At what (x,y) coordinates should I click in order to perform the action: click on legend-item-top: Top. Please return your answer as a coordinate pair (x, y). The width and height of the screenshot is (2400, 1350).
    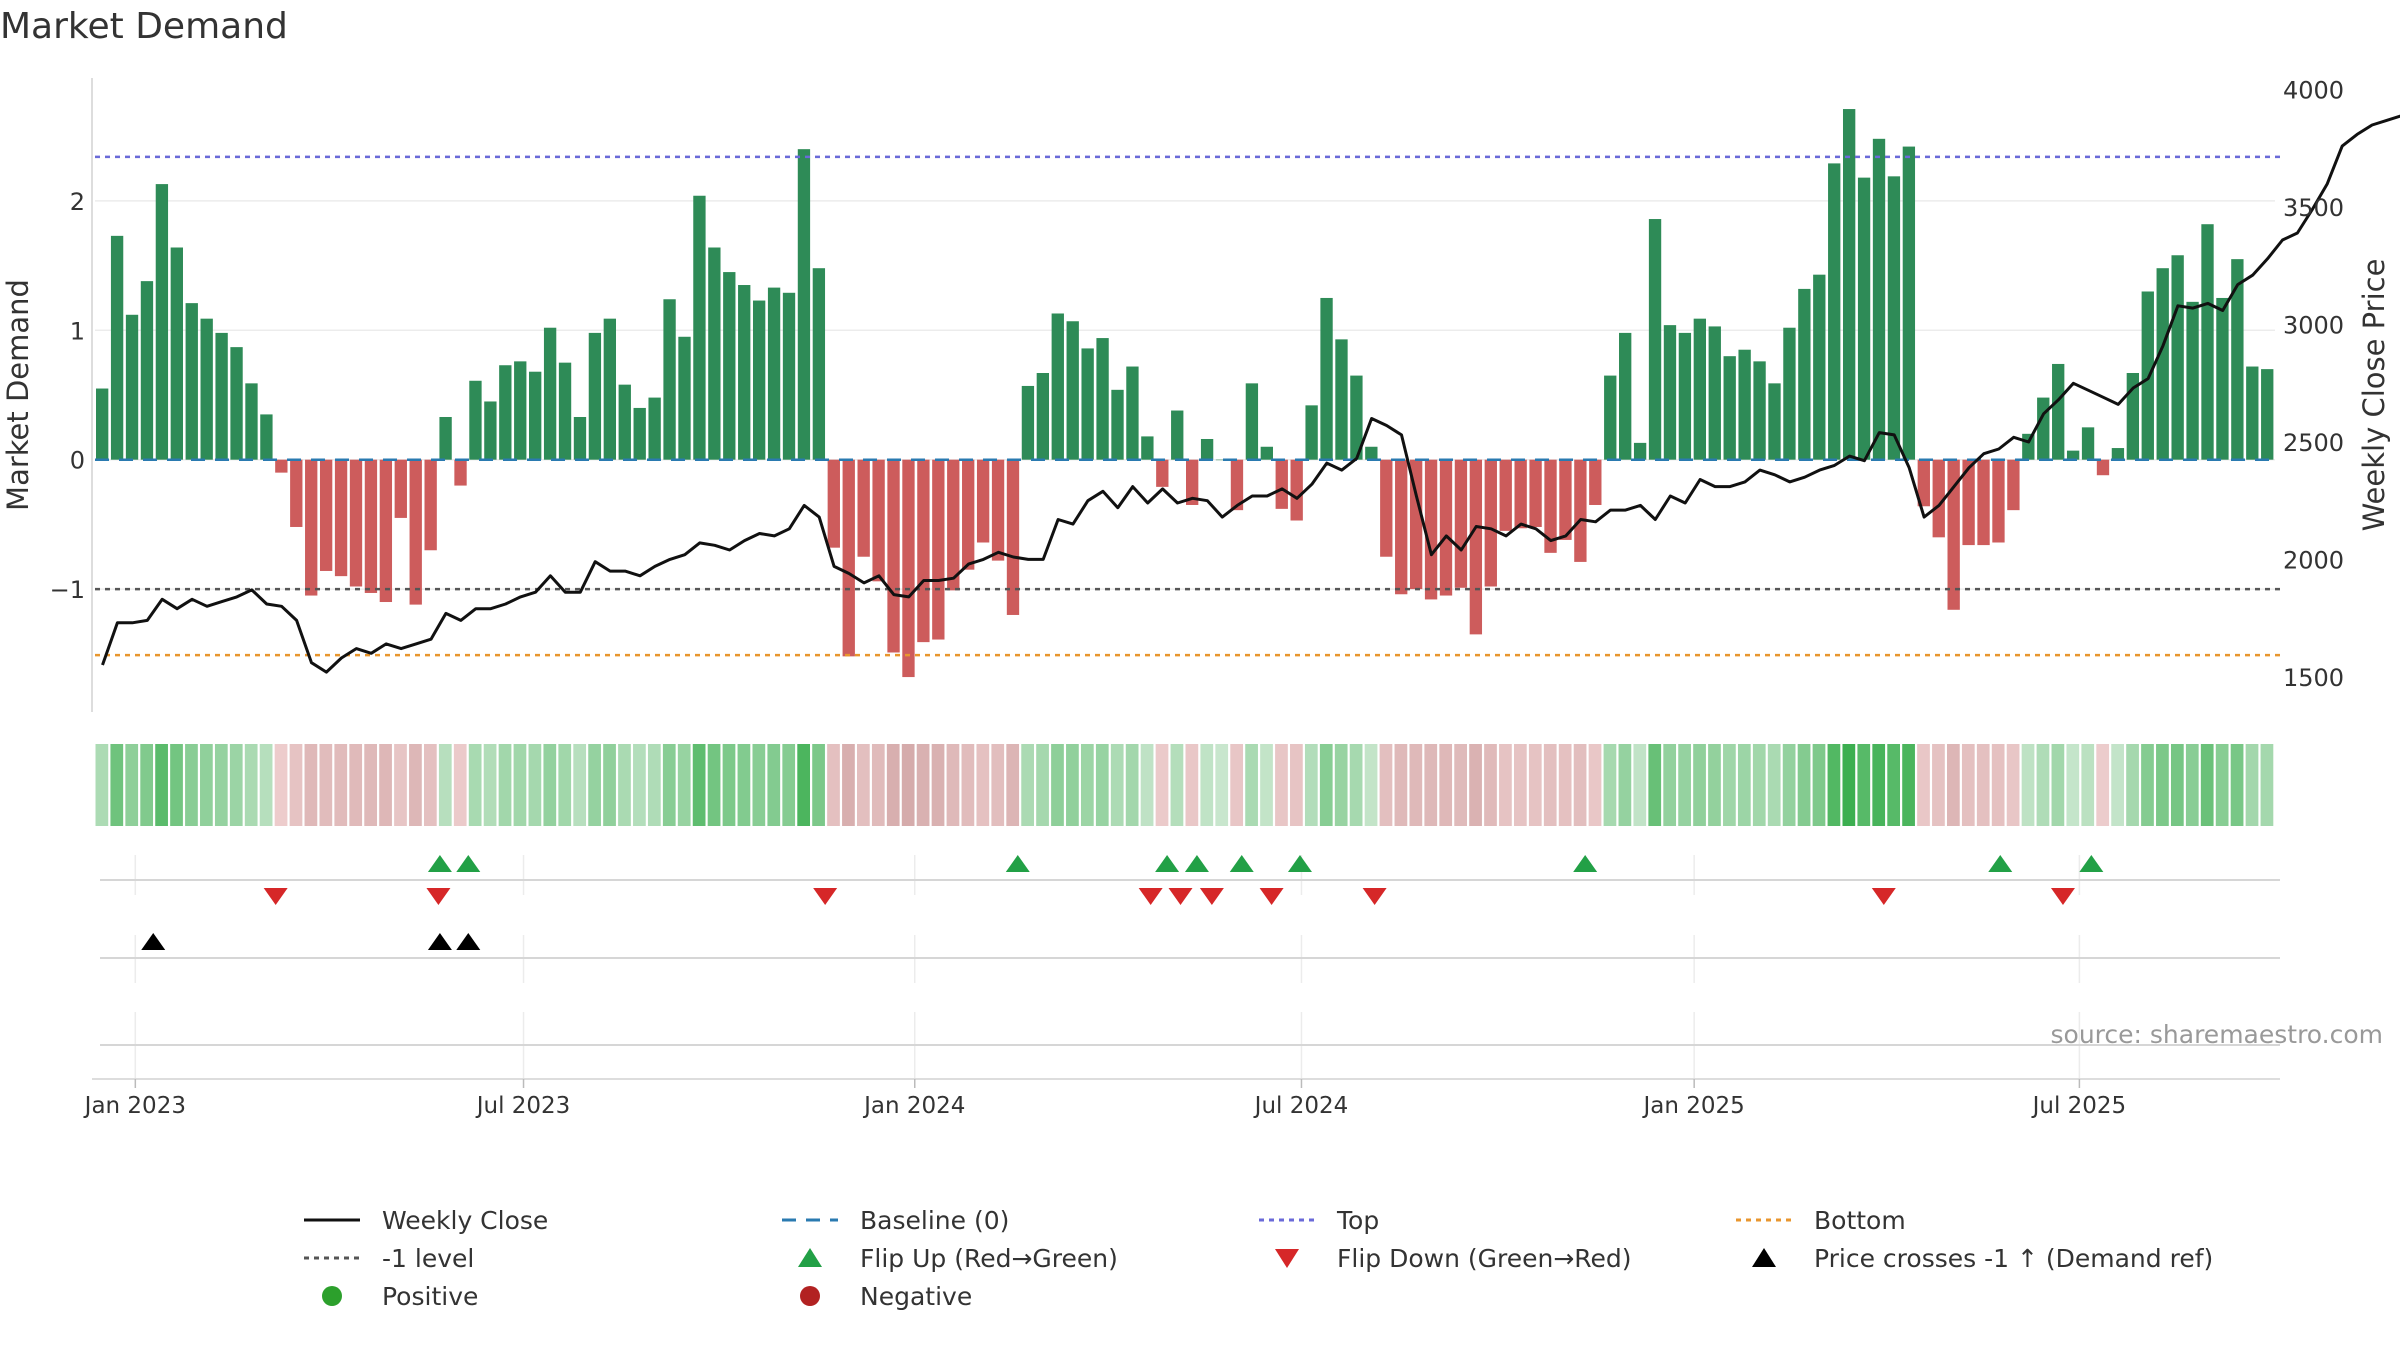
    Looking at the image, I should click on (1317, 1220).